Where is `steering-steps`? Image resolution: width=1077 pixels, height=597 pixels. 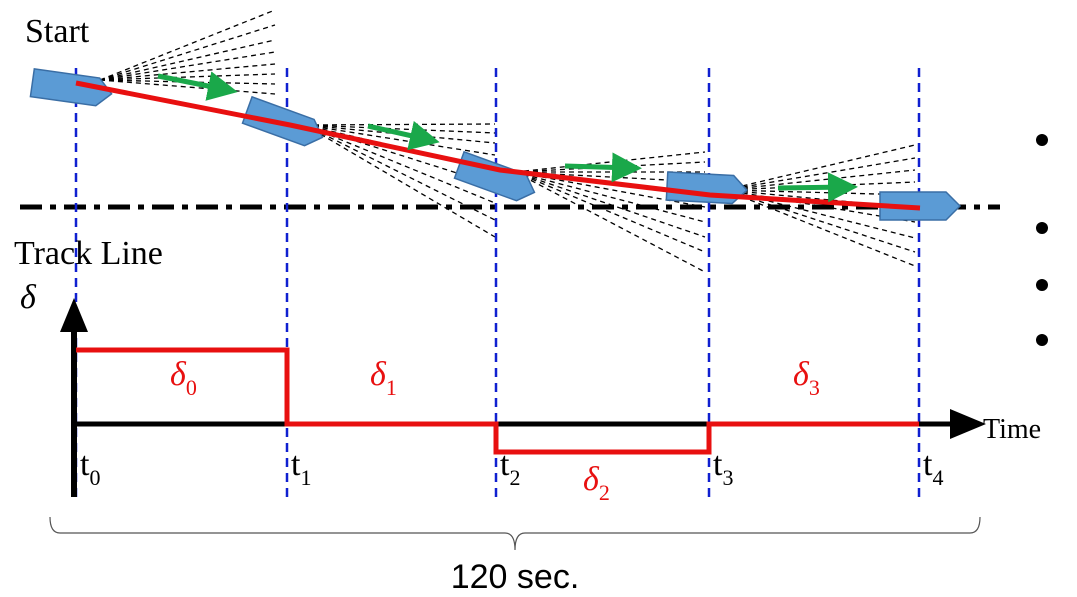 steering-steps is located at coordinates (497, 401).